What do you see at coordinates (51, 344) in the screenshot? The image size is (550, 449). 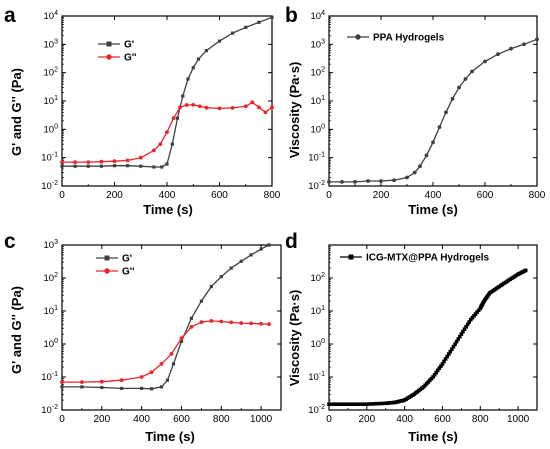 I see `y-tick-label: 10⁰` at bounding box center [51, 344].